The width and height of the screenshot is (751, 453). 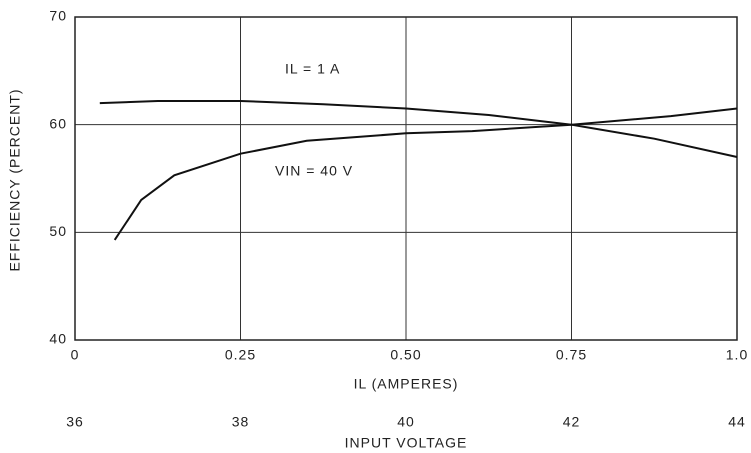 I want to click on x-tick-label: 0.50, so click(x=405, y=355).